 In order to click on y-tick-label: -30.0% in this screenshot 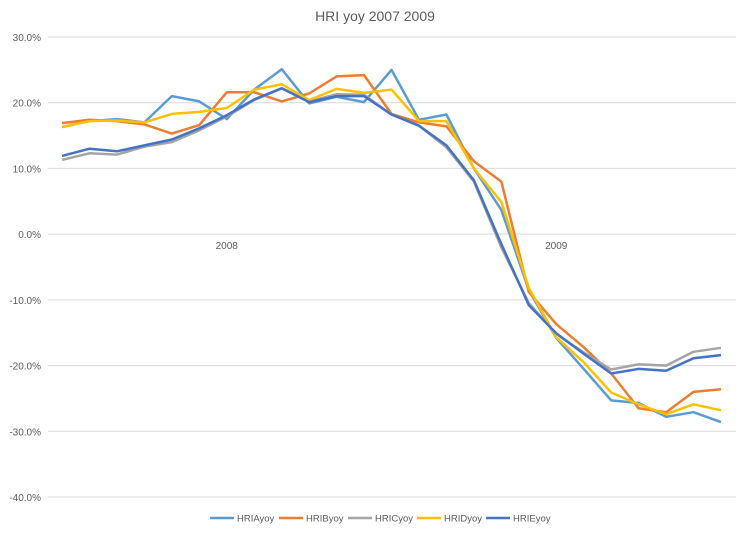, I will do `click(25, 432)`.